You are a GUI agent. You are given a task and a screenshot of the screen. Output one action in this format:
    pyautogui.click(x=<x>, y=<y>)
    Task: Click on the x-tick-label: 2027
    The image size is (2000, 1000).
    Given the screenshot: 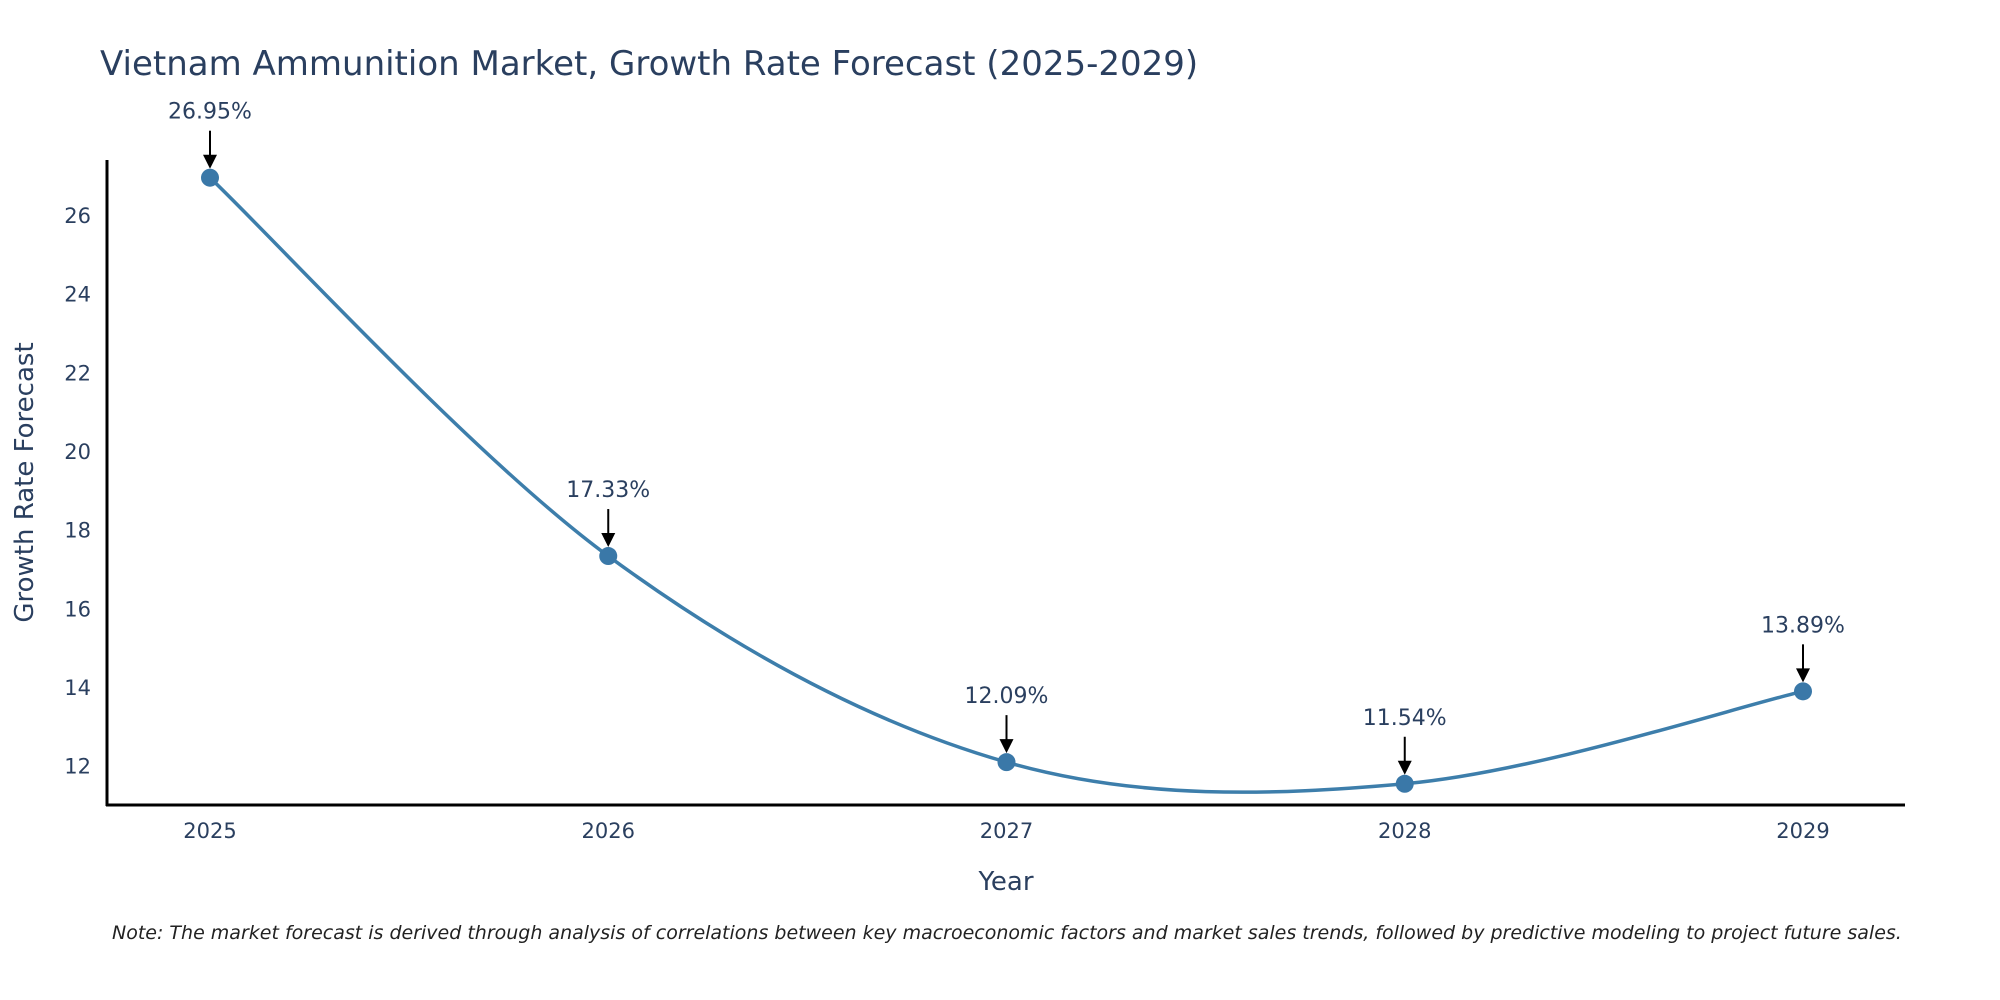 What is the action you would take?
    pyautogui.click(x=1006, y=831)
    